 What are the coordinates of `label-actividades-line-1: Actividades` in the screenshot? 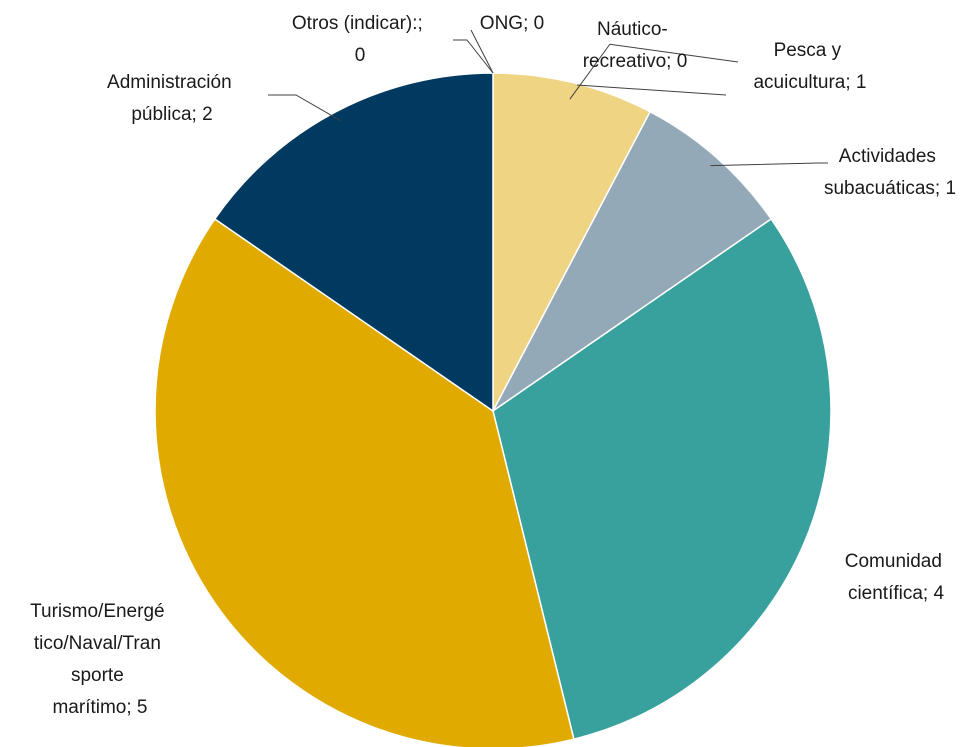 It's located at (887, 156).